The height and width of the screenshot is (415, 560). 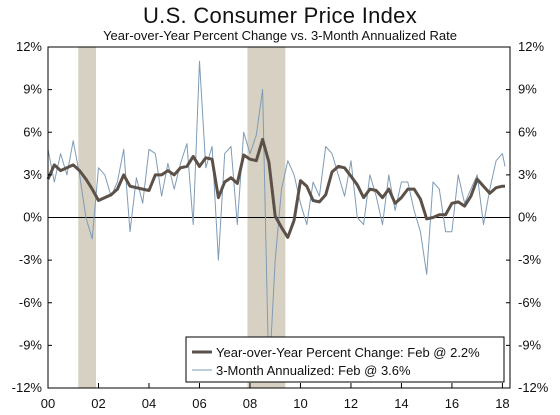 What do you see at coordinates (401, 403) in the screenshot?
I see `x-tick-label: 14` at bounding box center [401, 403].